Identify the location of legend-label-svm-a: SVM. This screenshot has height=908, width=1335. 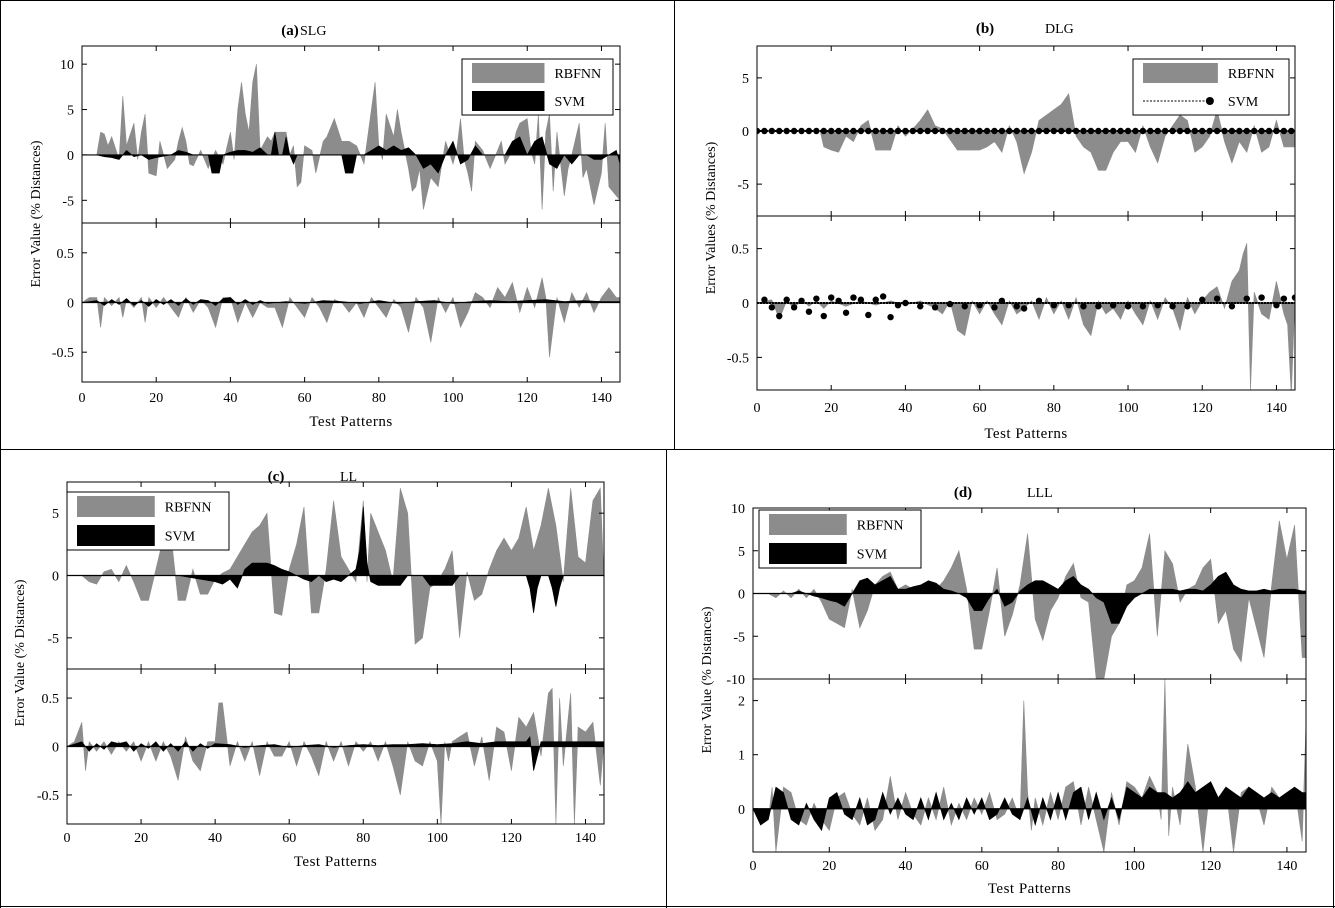
(569, 102).